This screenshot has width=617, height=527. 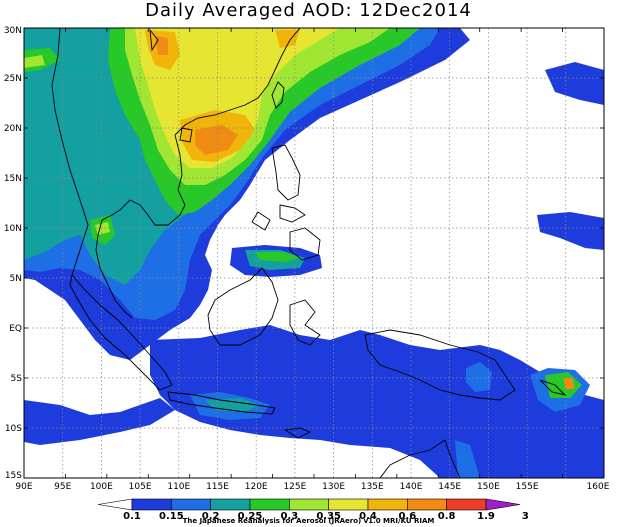 I want to click on coastline-sumatra, so click(x=121, y=332).